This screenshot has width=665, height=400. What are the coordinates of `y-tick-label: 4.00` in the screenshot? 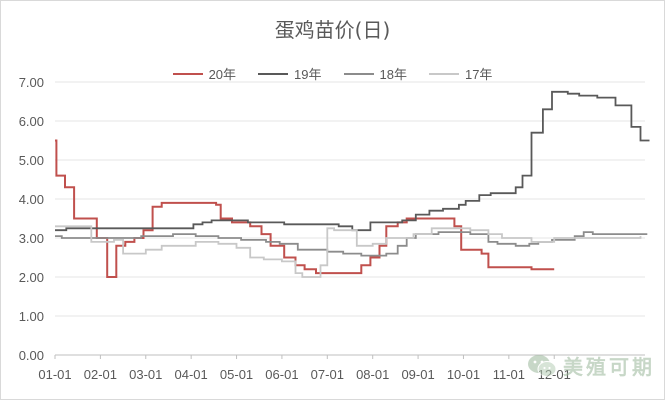 It's located at (31, 199).